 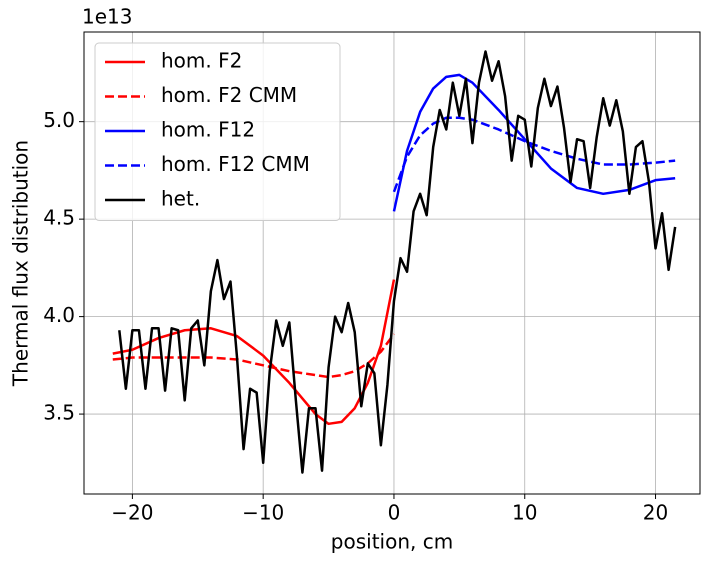 I want to click on x-tick-label: 10, so click(x=524, y=513).